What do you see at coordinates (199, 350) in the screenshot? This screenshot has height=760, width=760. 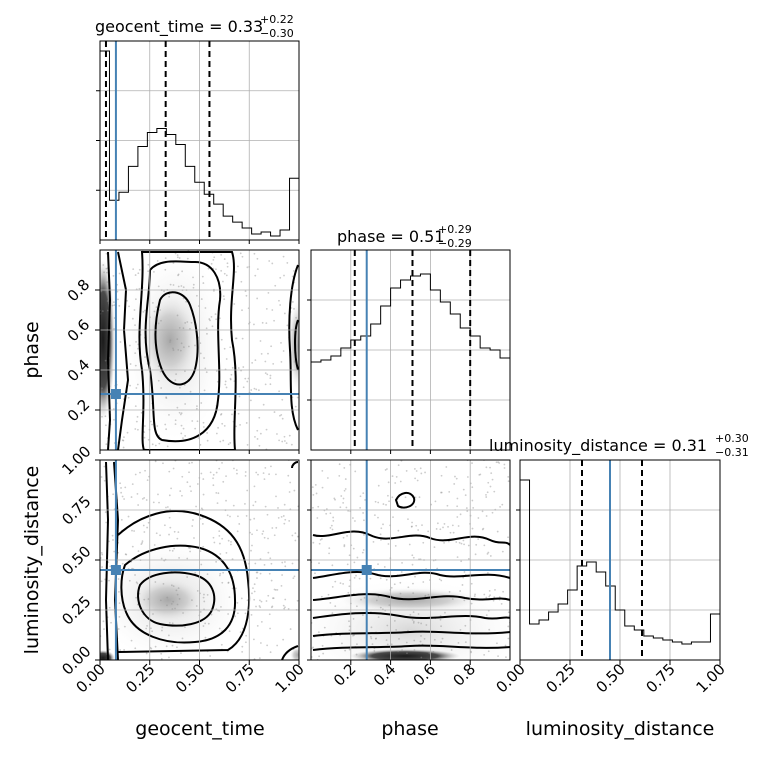 I see `panel-2d-phase-vs-geocent-time` at bounding box center [199, 350].